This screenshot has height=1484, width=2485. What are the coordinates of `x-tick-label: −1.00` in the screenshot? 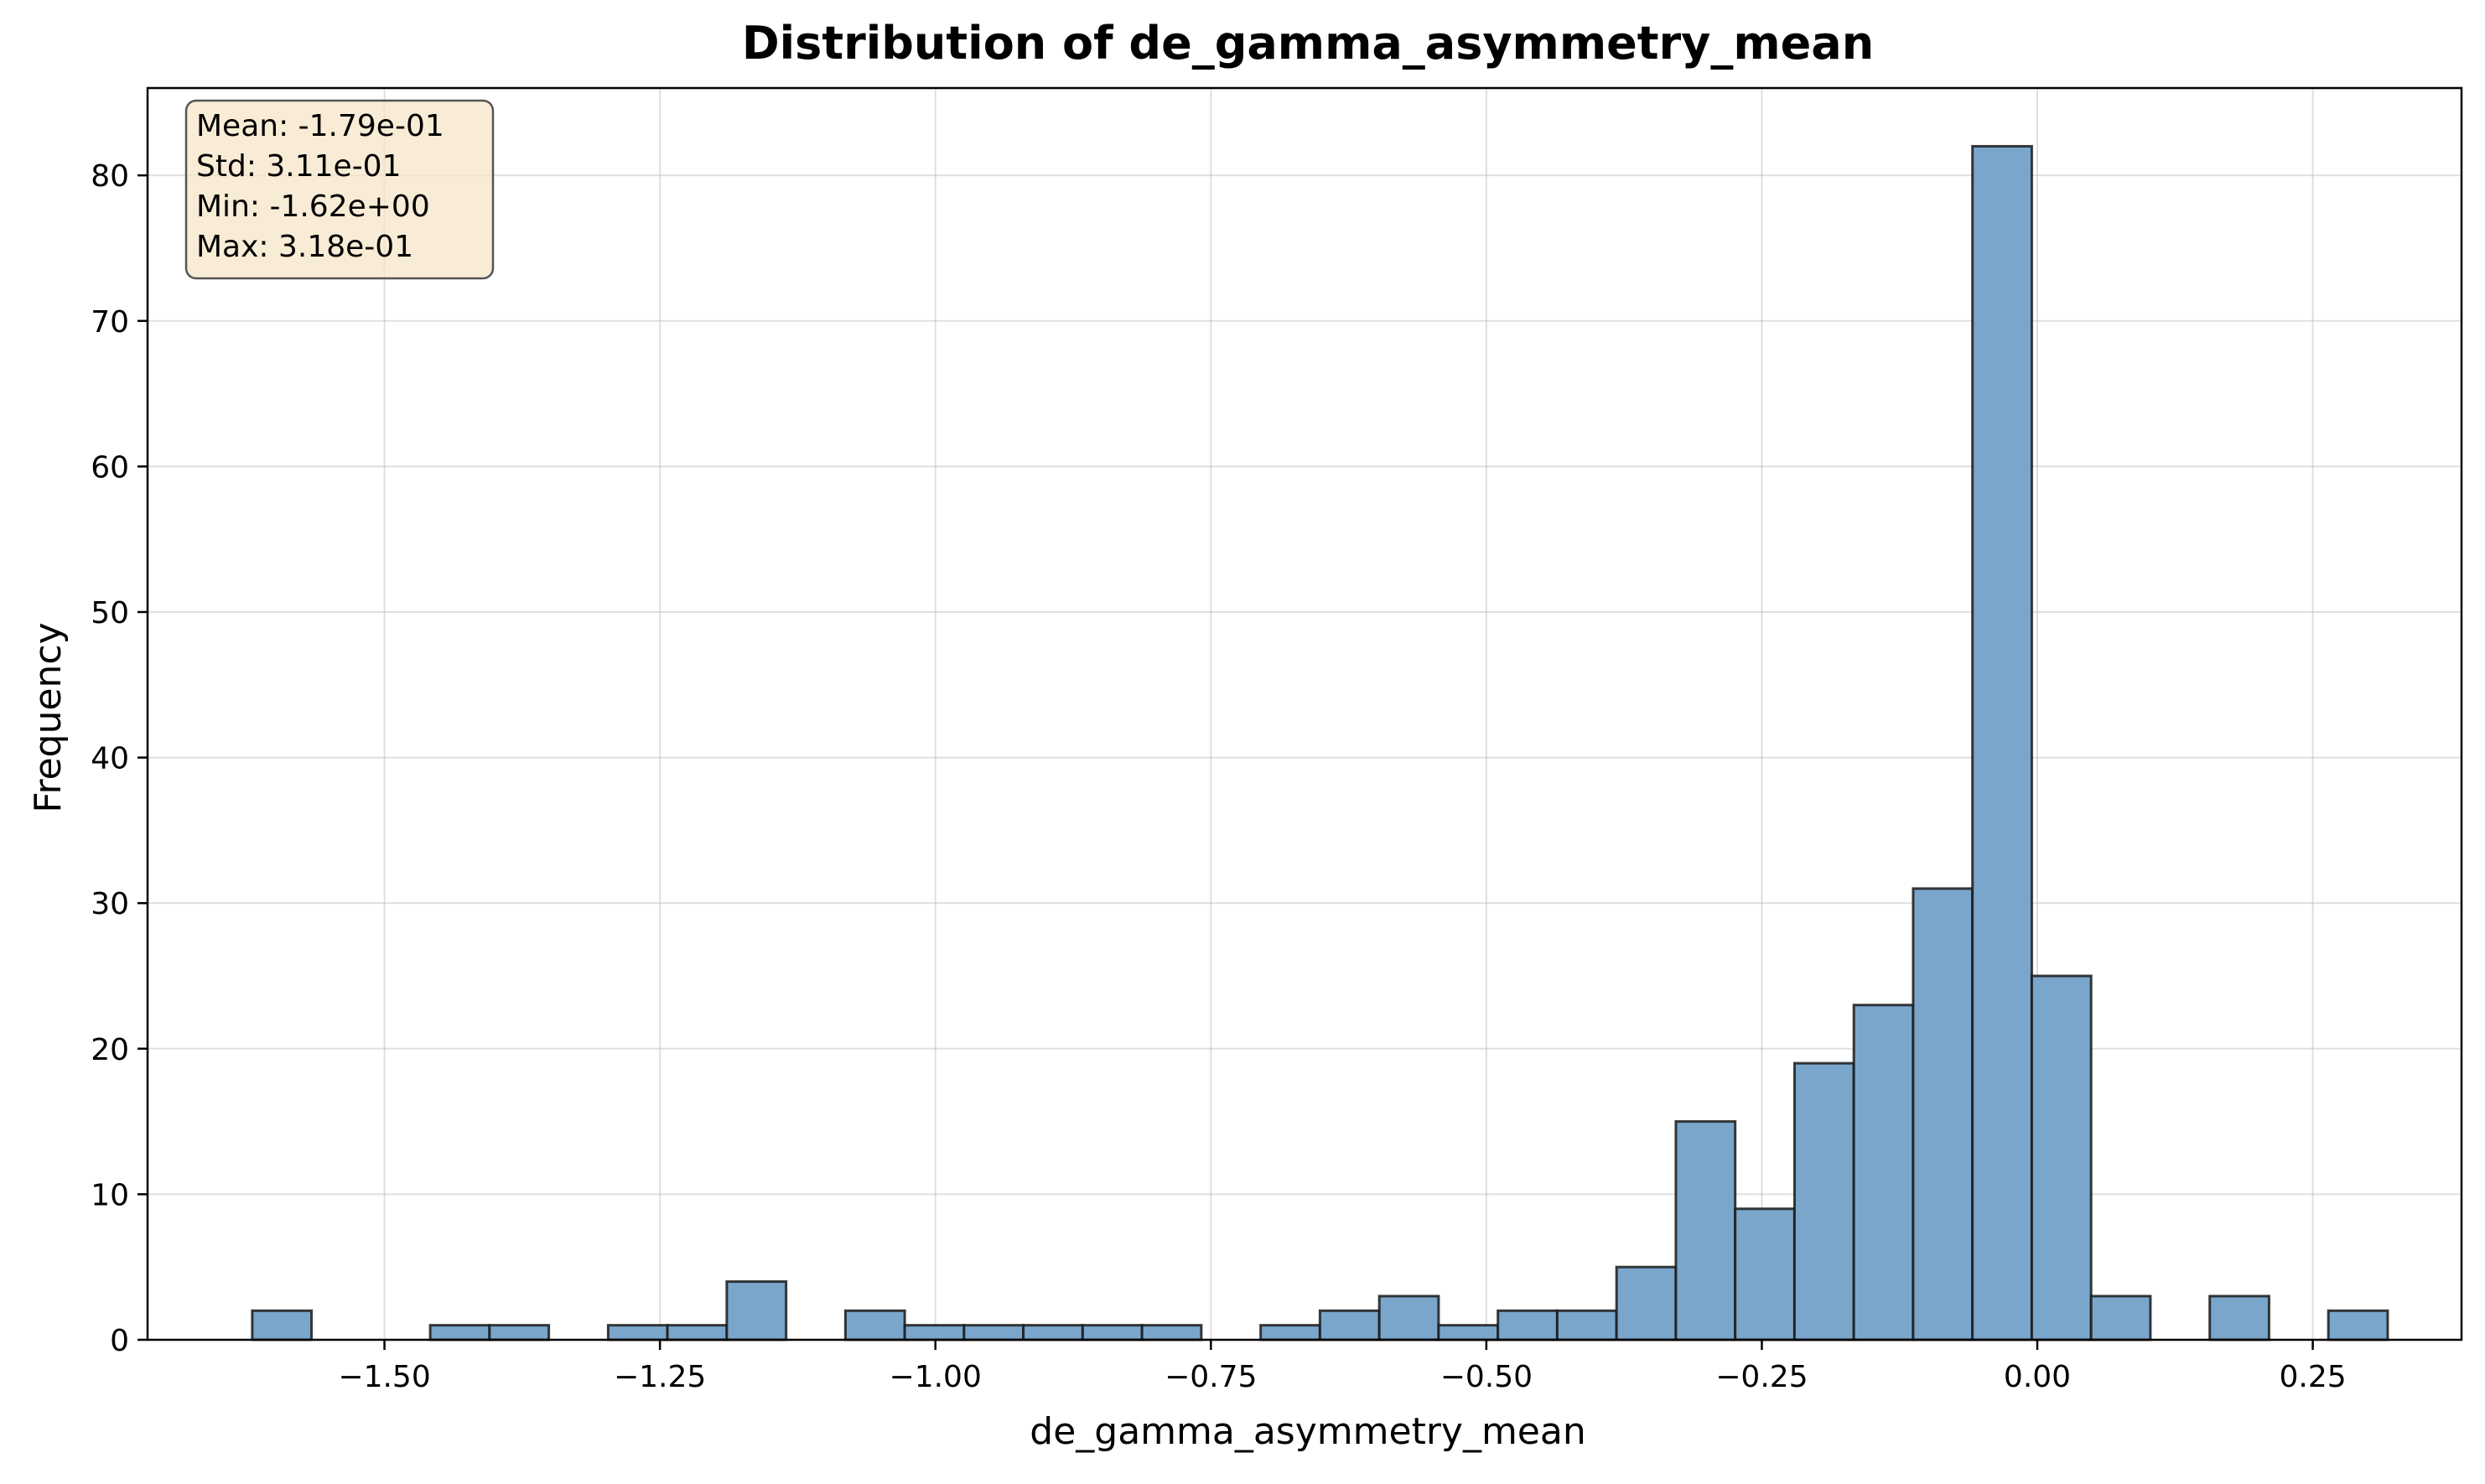 It's located at (936, 1377).